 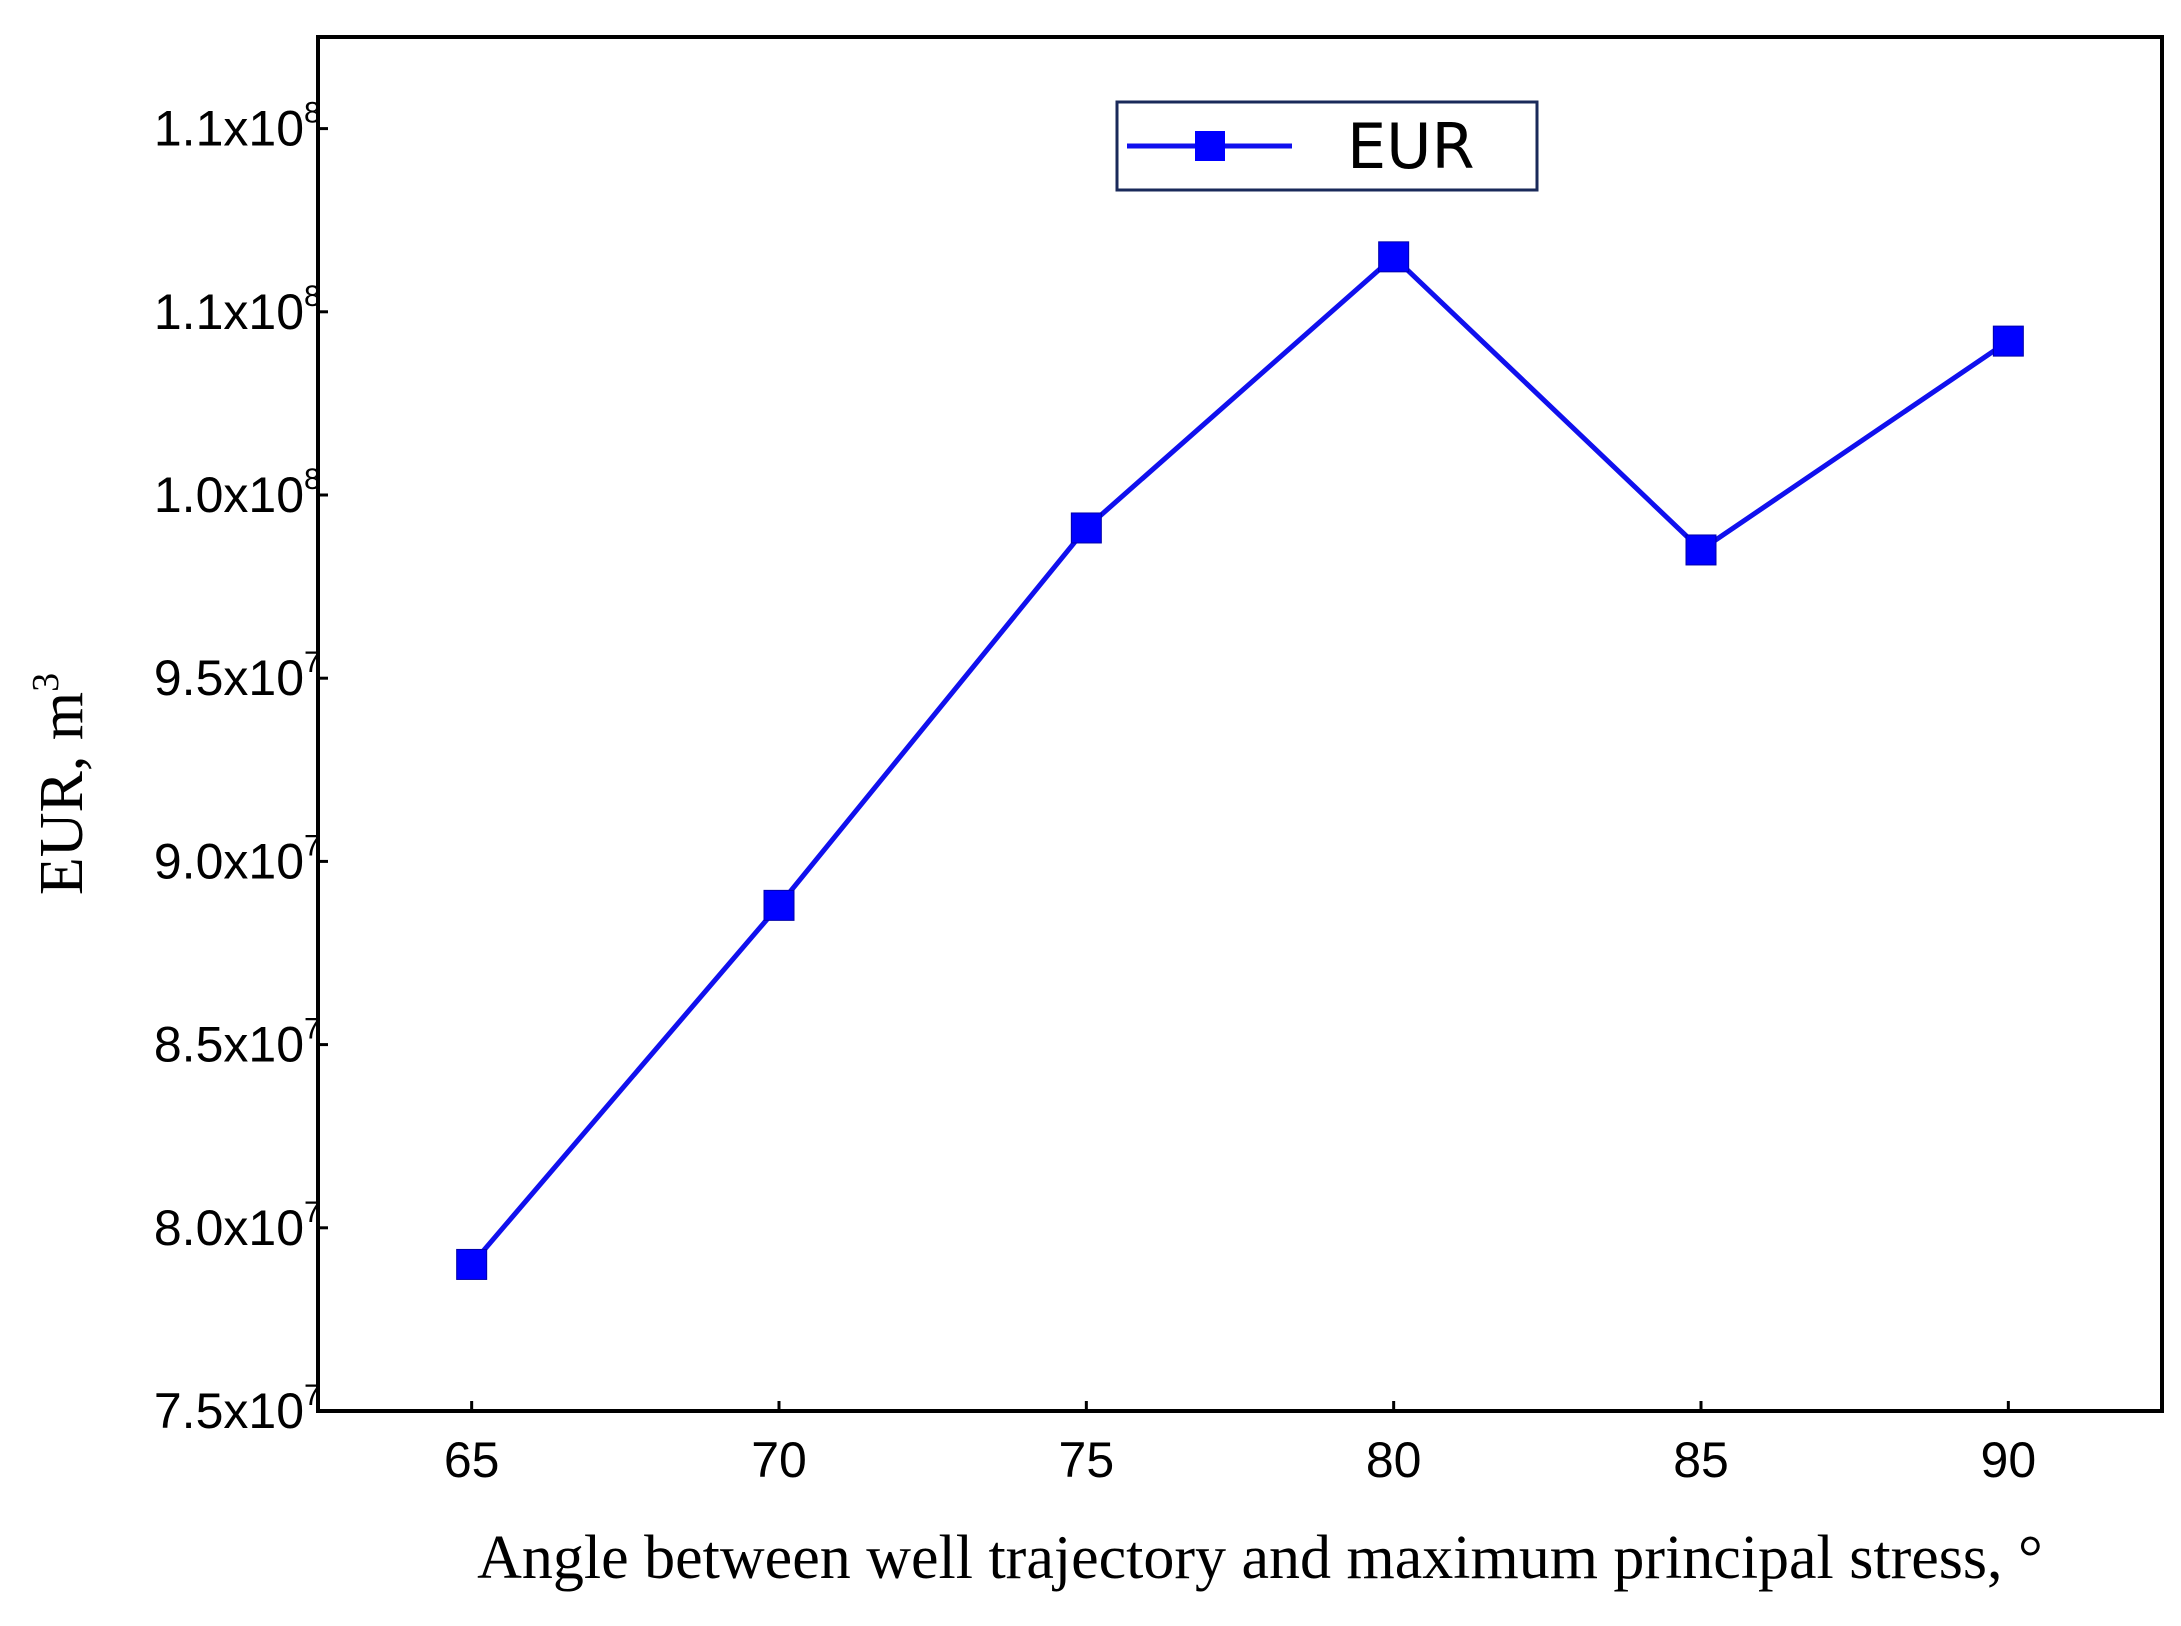 I want to click on y-axis-title: EUR, m3, so click(x=60, y=784).